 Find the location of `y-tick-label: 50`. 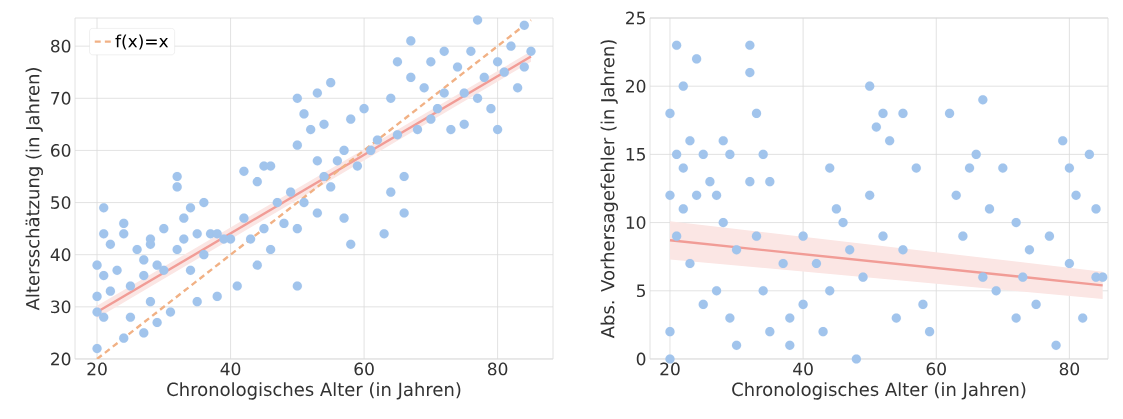

y-tick-label: 50 is located at coordinates (61, 202).